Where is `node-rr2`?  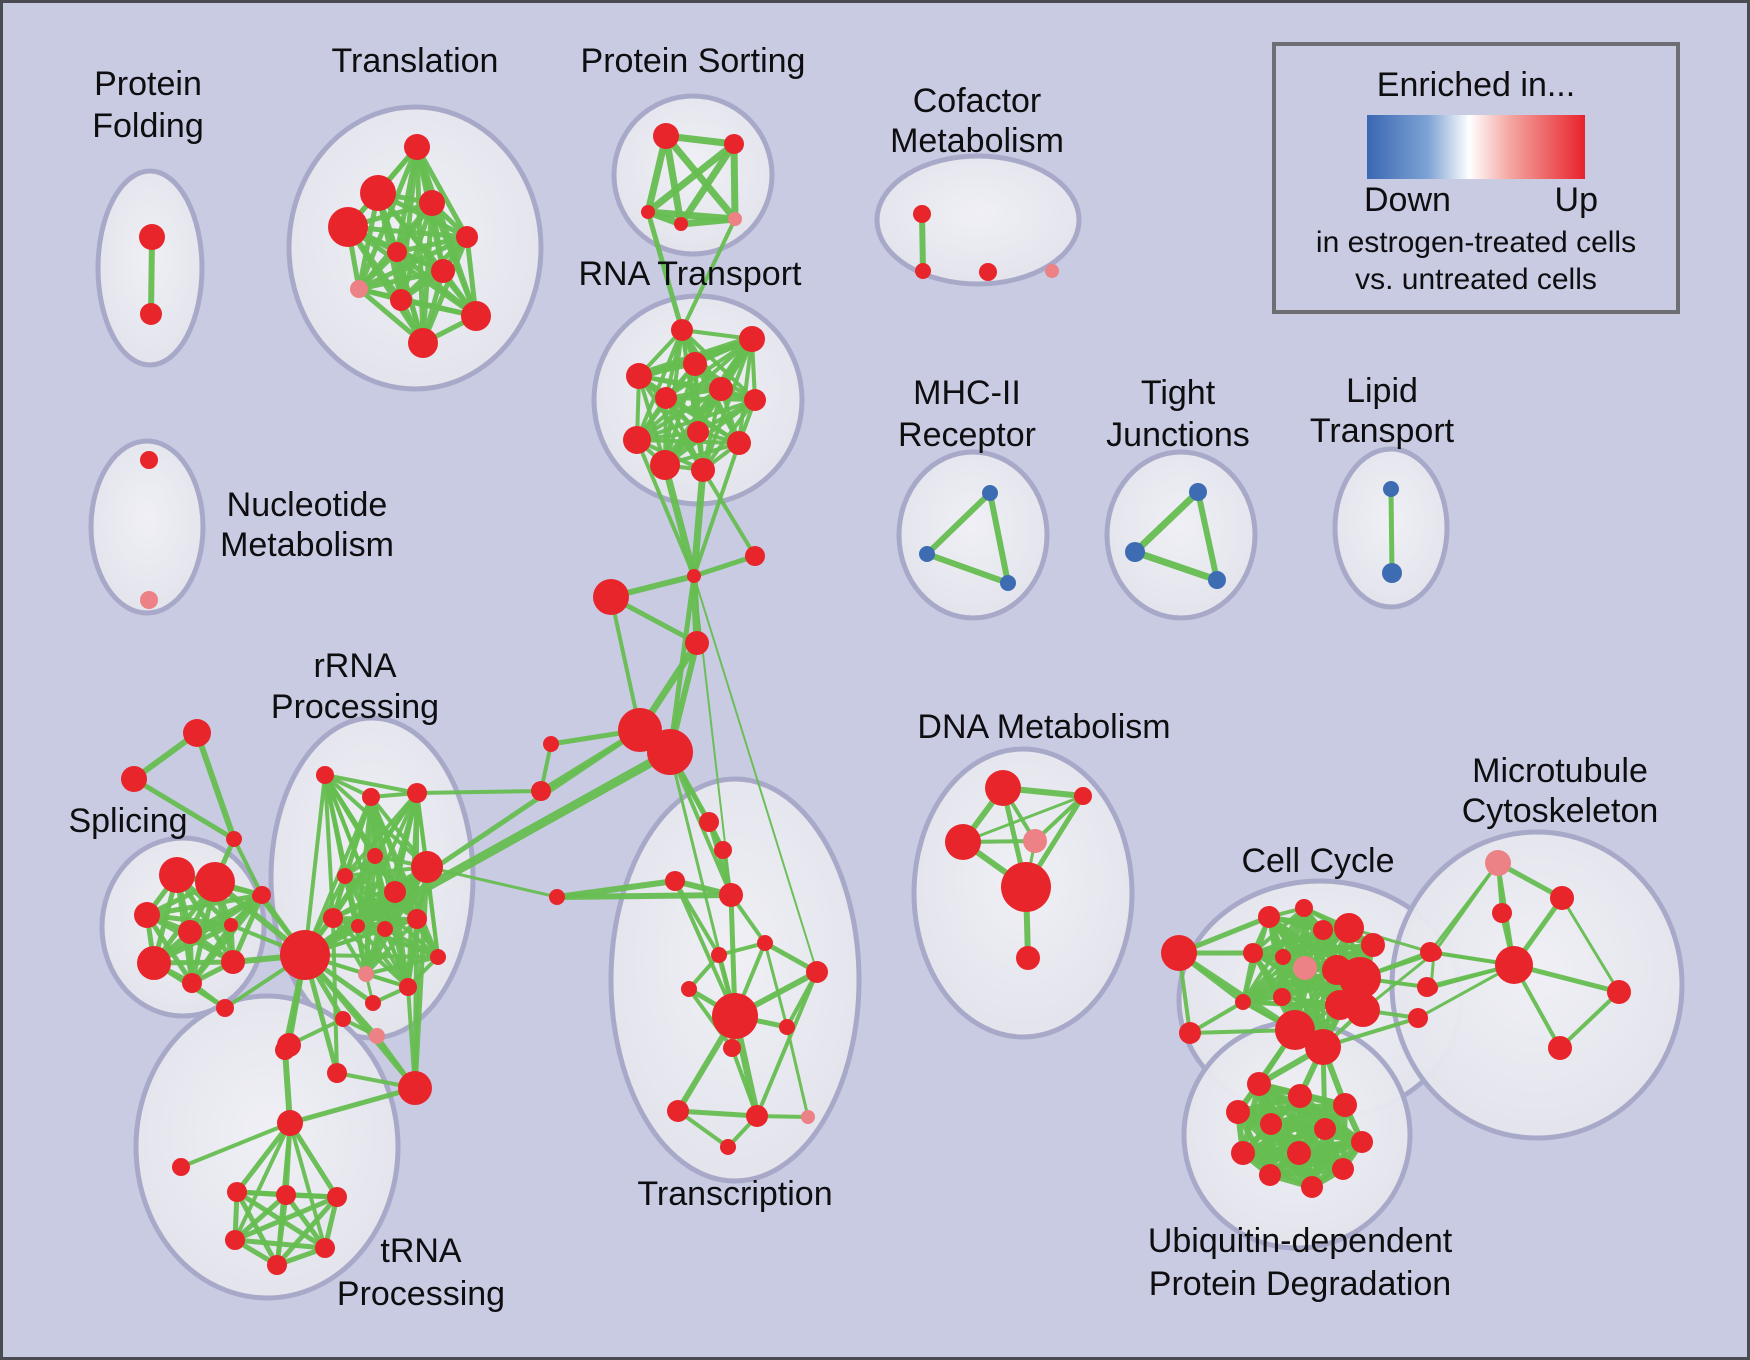
node-rr2 is located at coordinates (371, 797).